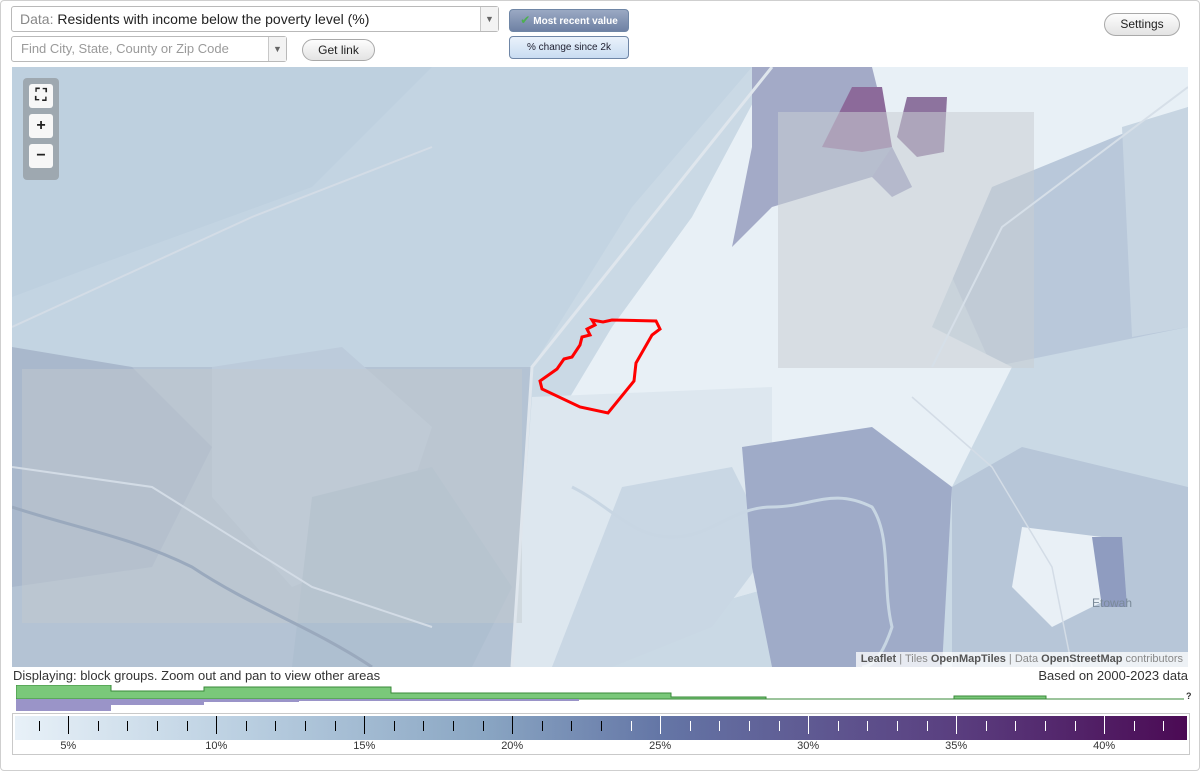  What do you see at coordinates (1189, 696) in the screenshot?
I see `unknown-marker: ?` at bounding box center [1189, 696].